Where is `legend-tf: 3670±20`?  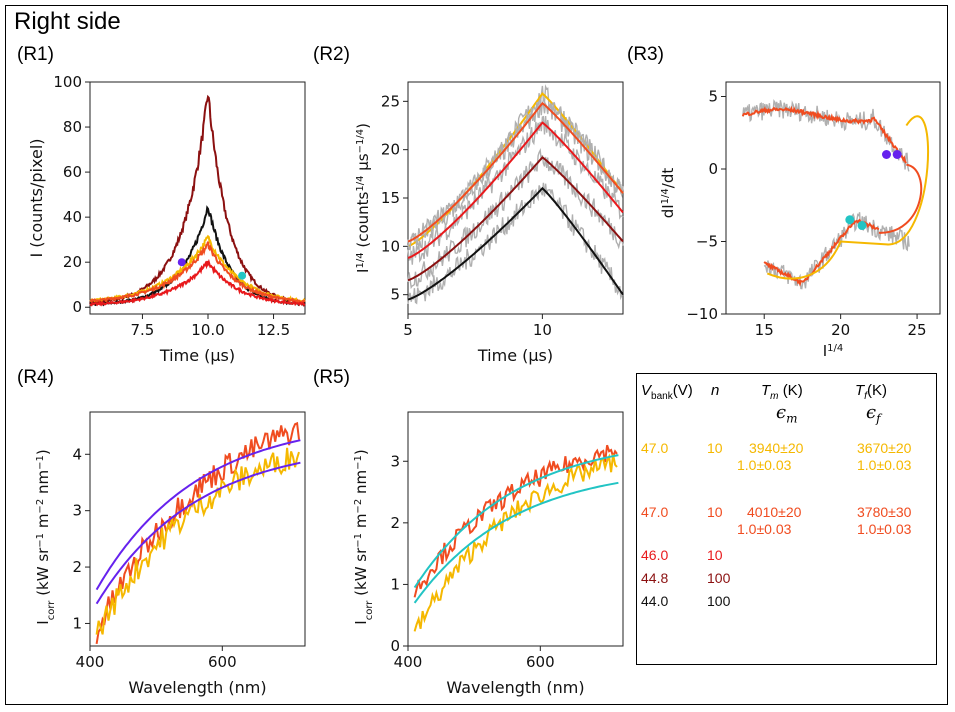
legend-tf: 3670±20 is located at coordinates (884, 448).